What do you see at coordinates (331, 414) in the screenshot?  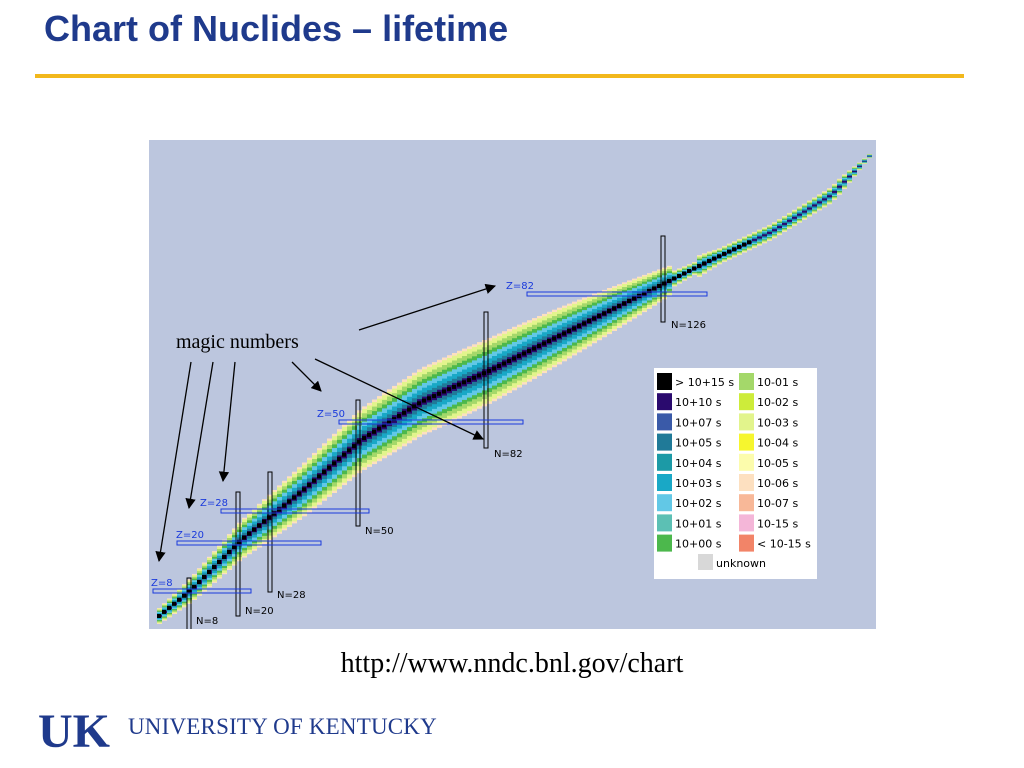 I see `z50-label: Z=50` at bounding box center [331, 414].